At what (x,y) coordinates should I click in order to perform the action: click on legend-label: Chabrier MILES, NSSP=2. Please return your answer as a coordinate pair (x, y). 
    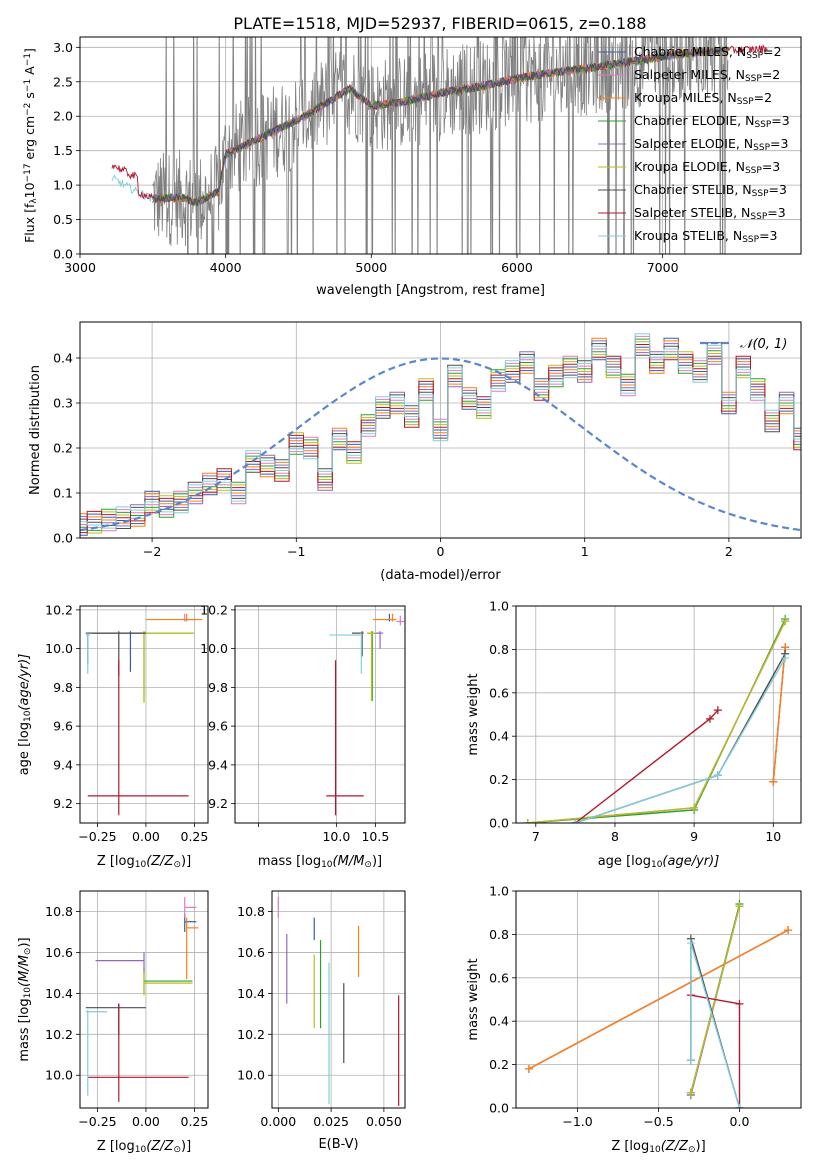
    Looking at the image, I should click on (708, 52).